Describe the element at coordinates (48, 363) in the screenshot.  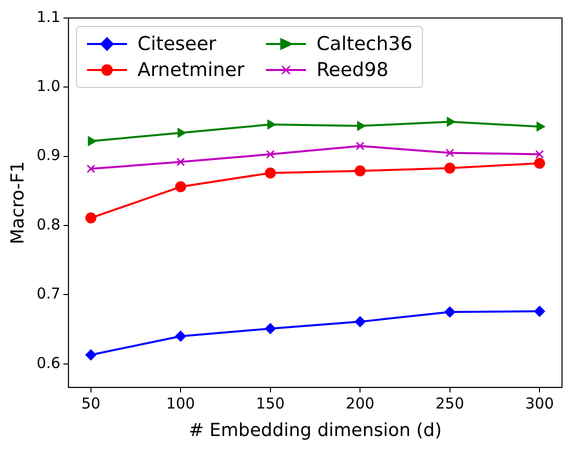
I see `y-tick-label: 0.6` at that location.